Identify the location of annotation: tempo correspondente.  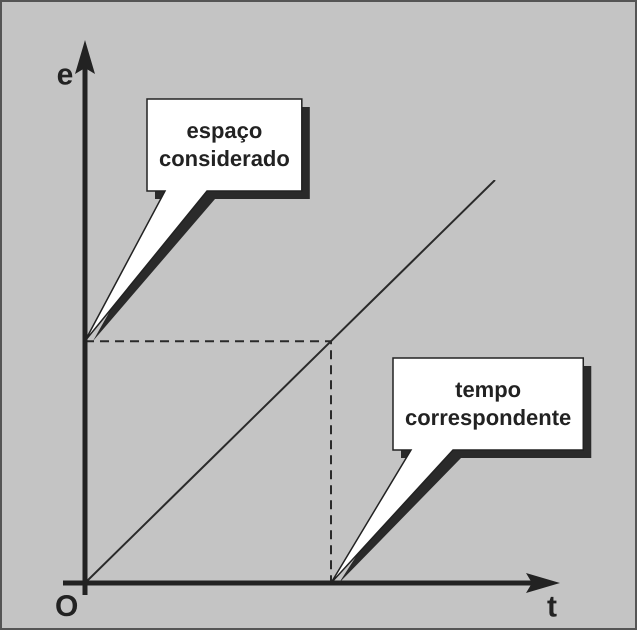
(488, 404).